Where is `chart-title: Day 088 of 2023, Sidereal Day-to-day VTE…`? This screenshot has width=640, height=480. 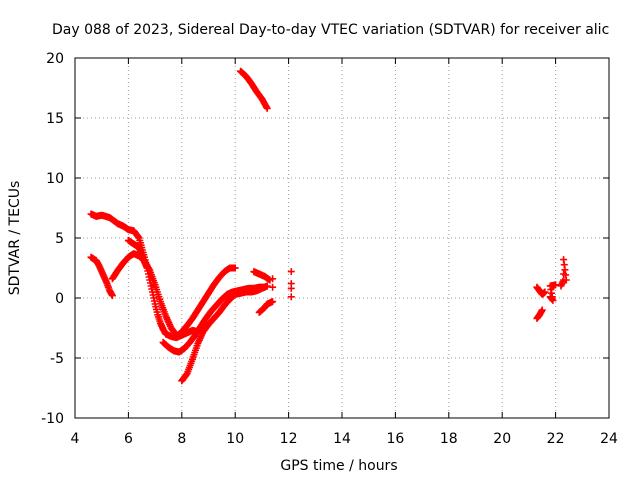 chart-title: Day 088 of 2023, Sidereal Day-to-day VTE… is located at coordinates (330, 30).